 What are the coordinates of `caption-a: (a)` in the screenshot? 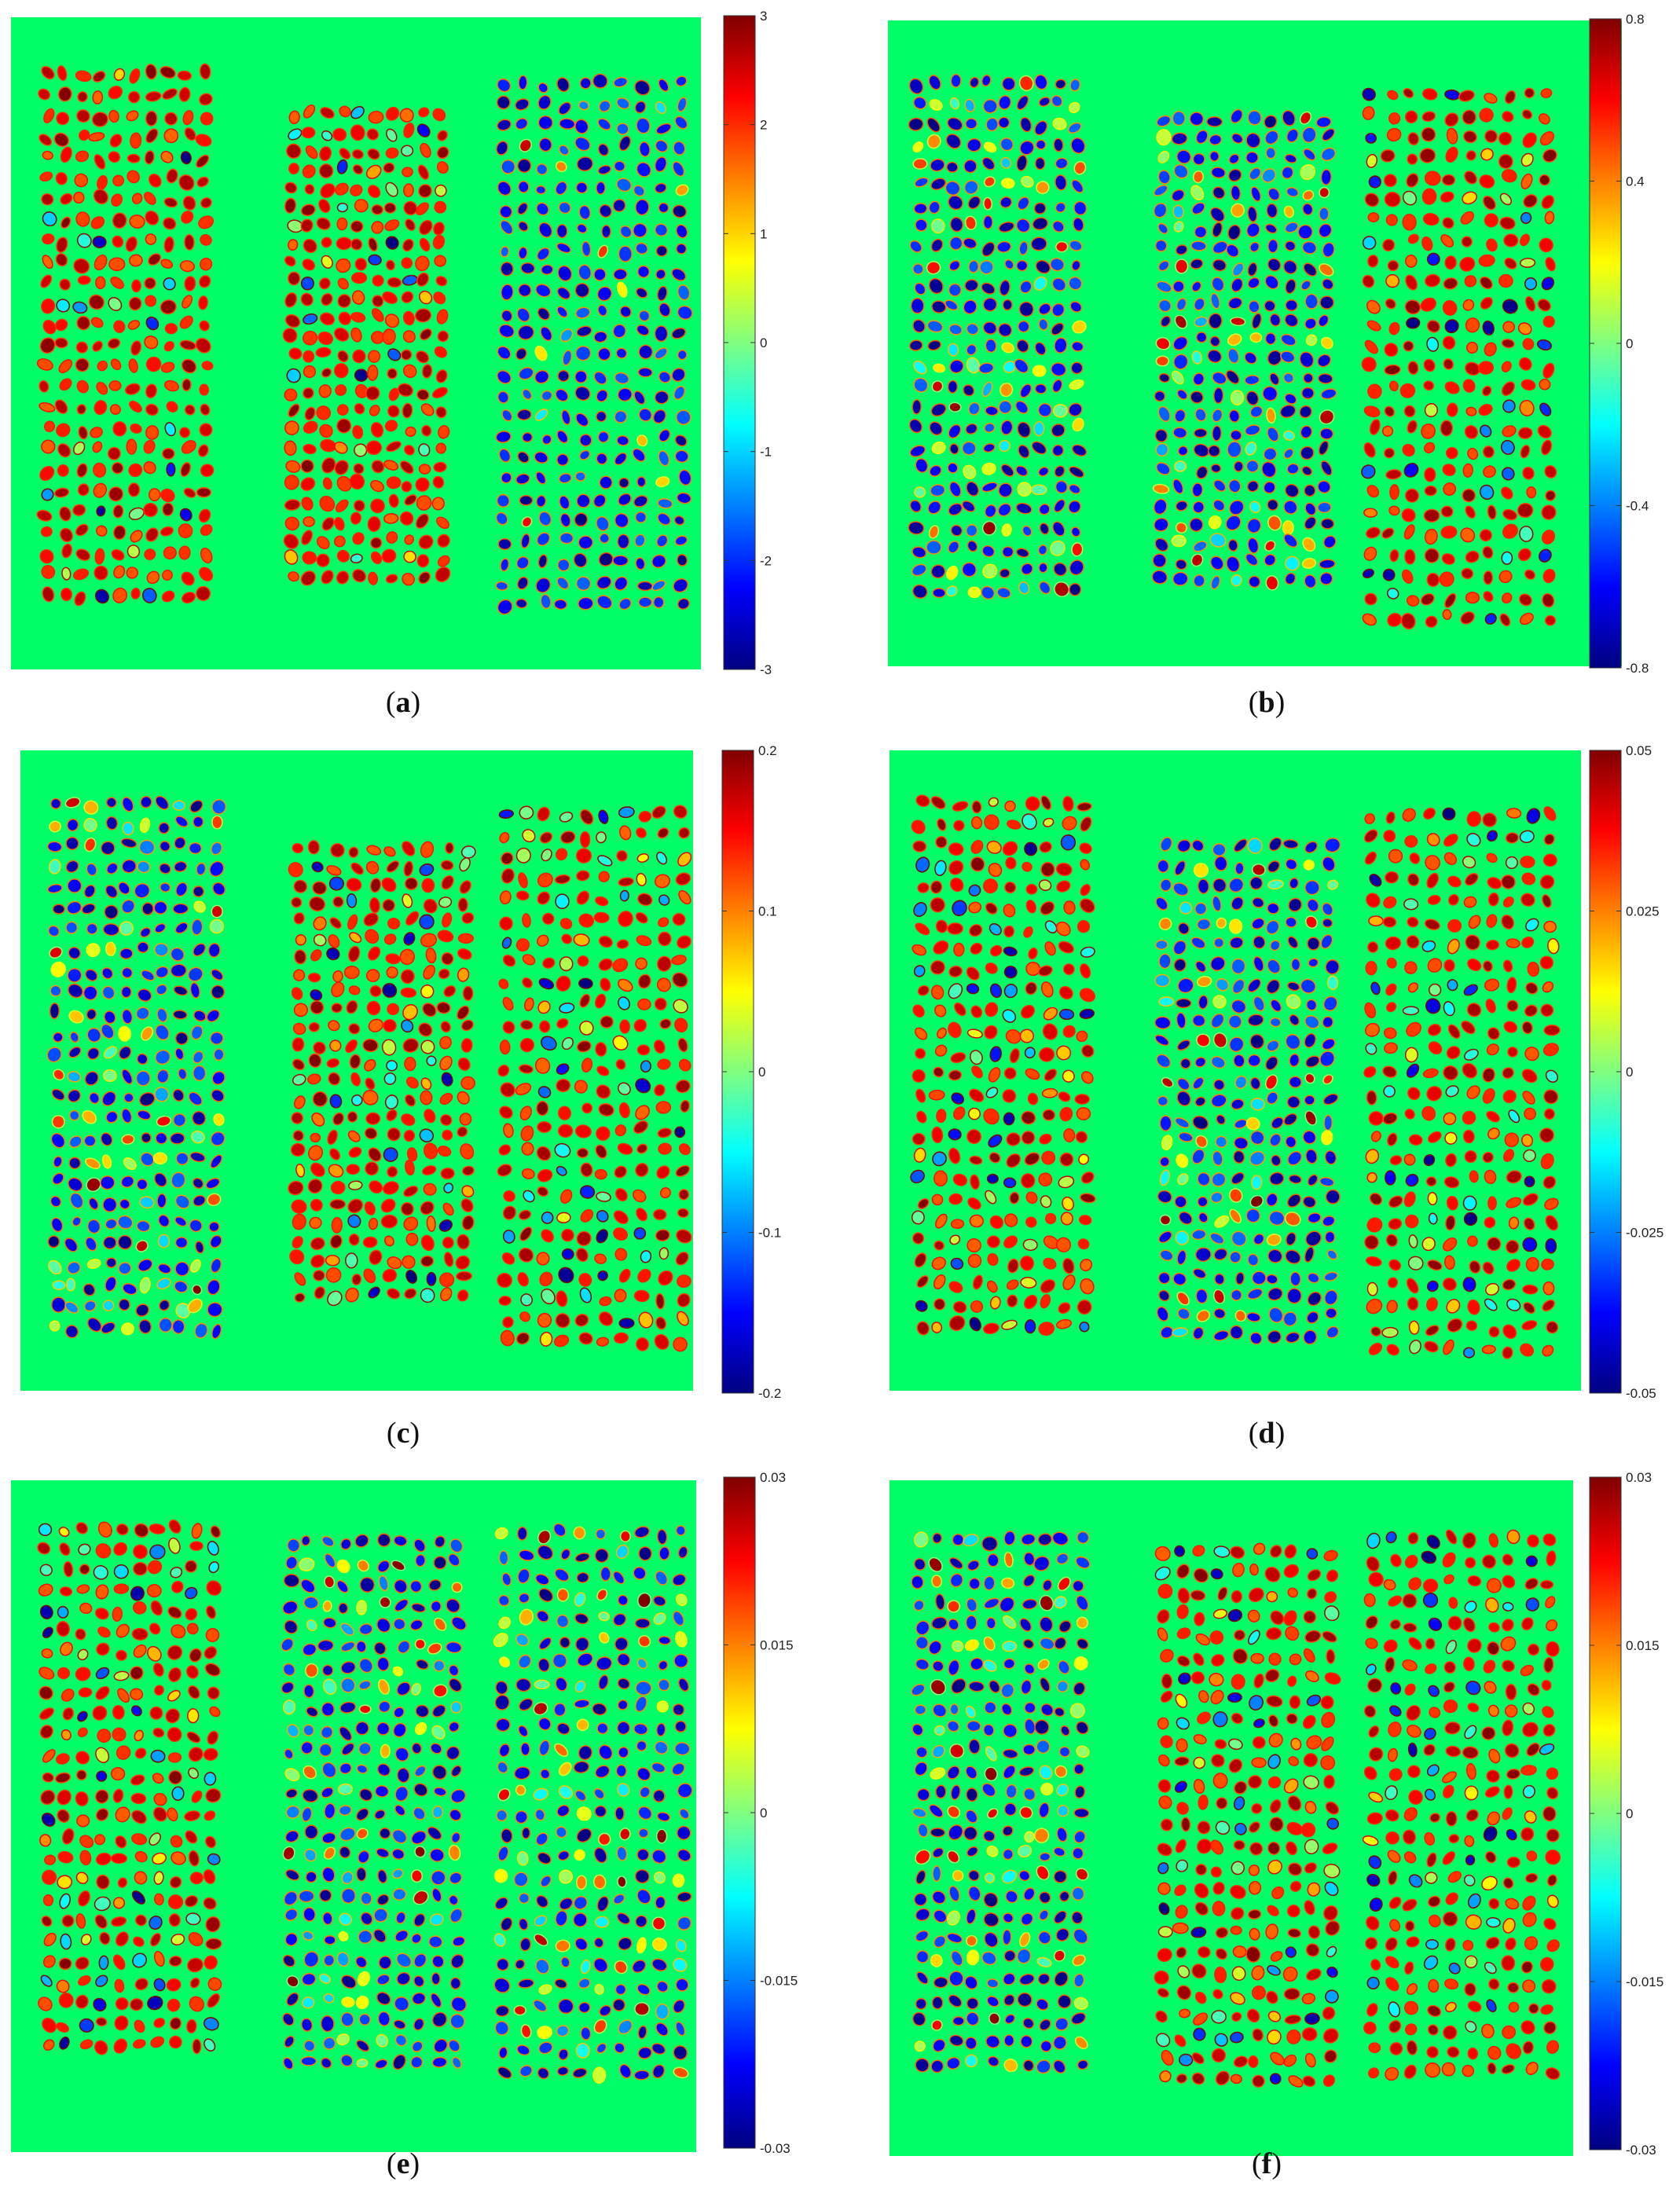 It's located at (403, 702).